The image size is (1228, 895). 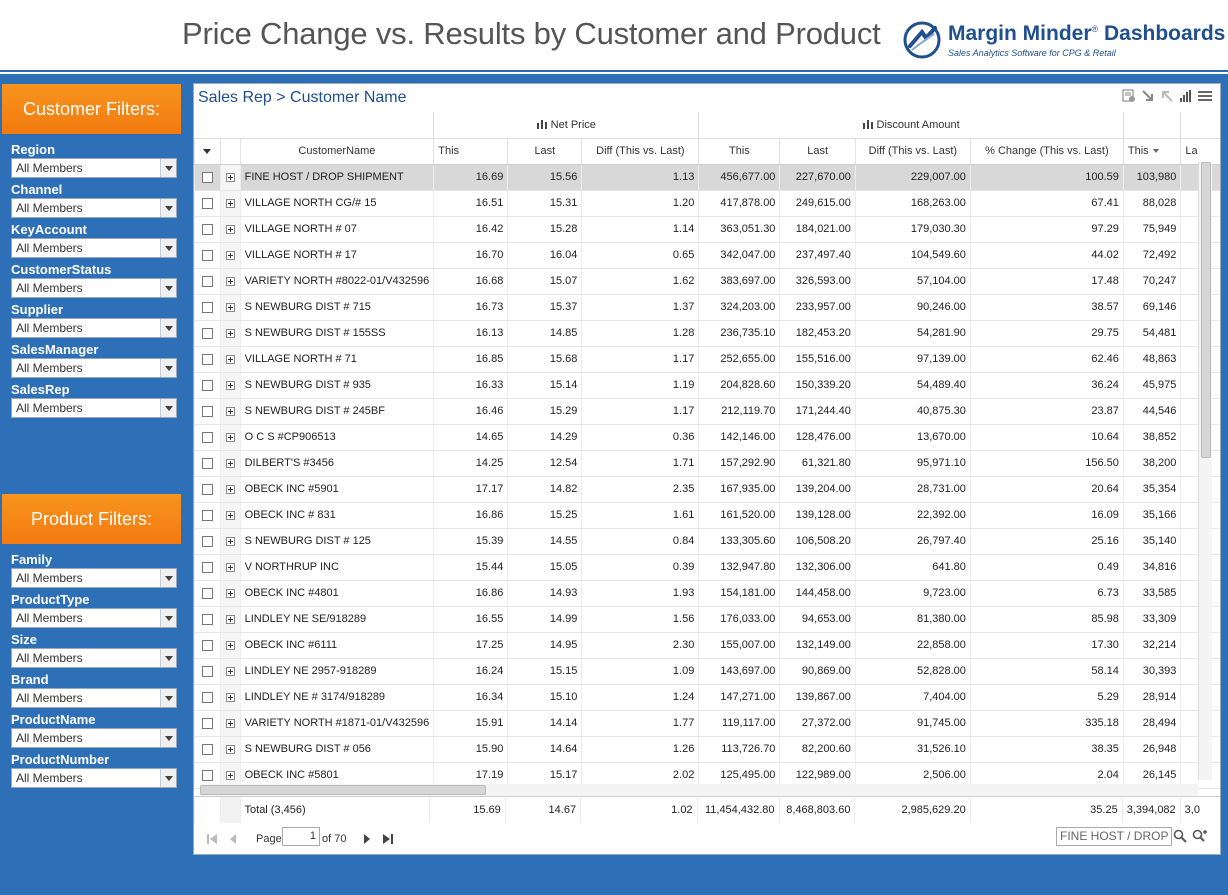 What do you see at coordinates (911, 125) in the screenshot?
I see `discount-amount-group-header: Discount Amount` at bounding box center [911, 125].